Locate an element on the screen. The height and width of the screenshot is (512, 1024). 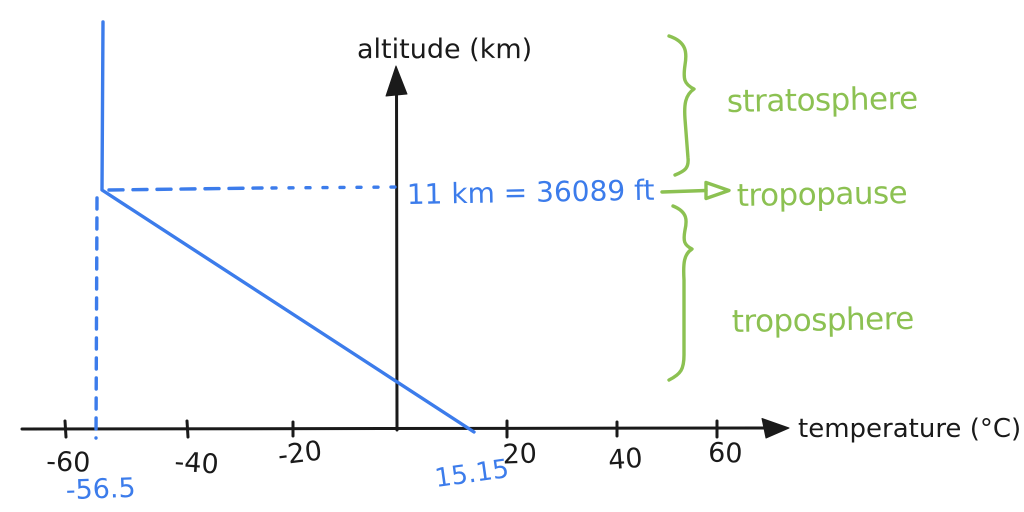
tropopause-arrowhead is located at coordinates (717, 190).